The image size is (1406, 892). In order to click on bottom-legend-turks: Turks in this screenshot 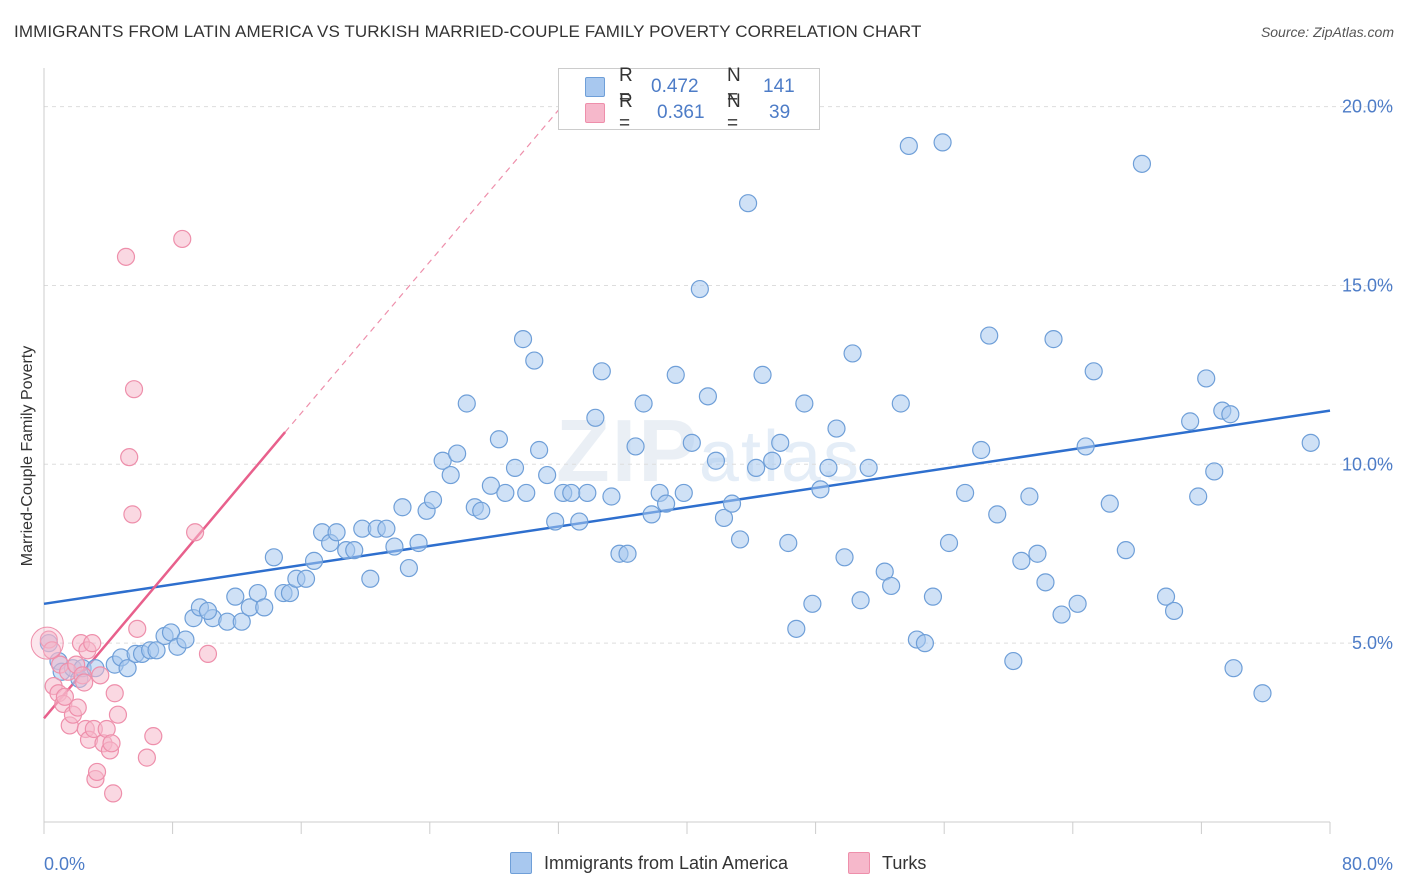, I will do `click(887, 863)`.